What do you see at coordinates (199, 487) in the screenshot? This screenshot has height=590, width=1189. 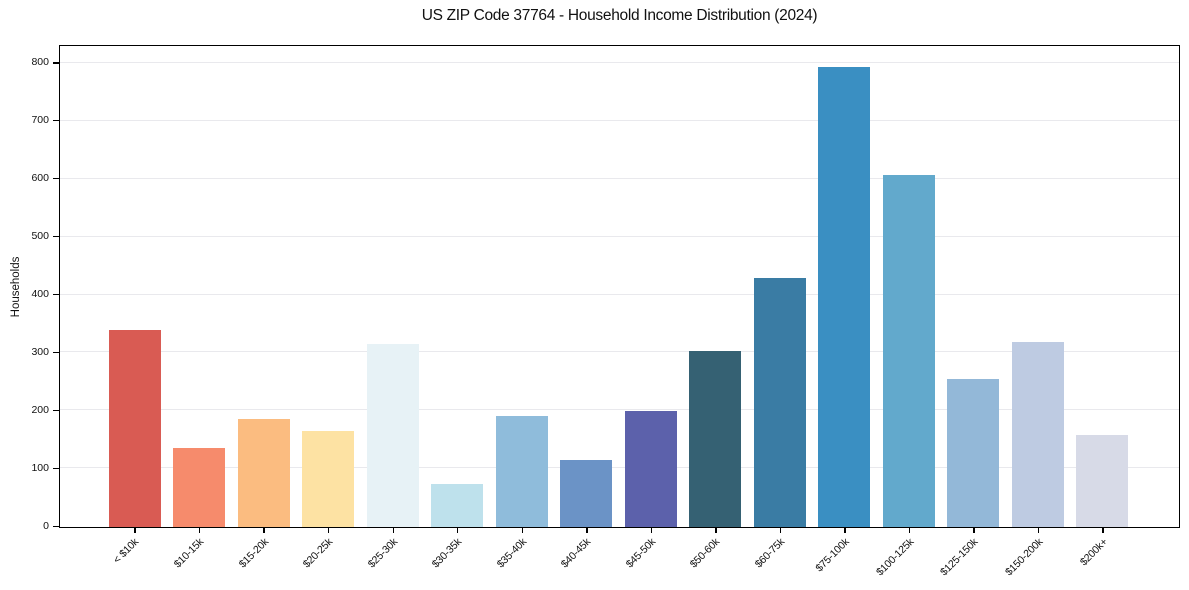 I see `bar-$10-15k` at bounding box center [199, 487].